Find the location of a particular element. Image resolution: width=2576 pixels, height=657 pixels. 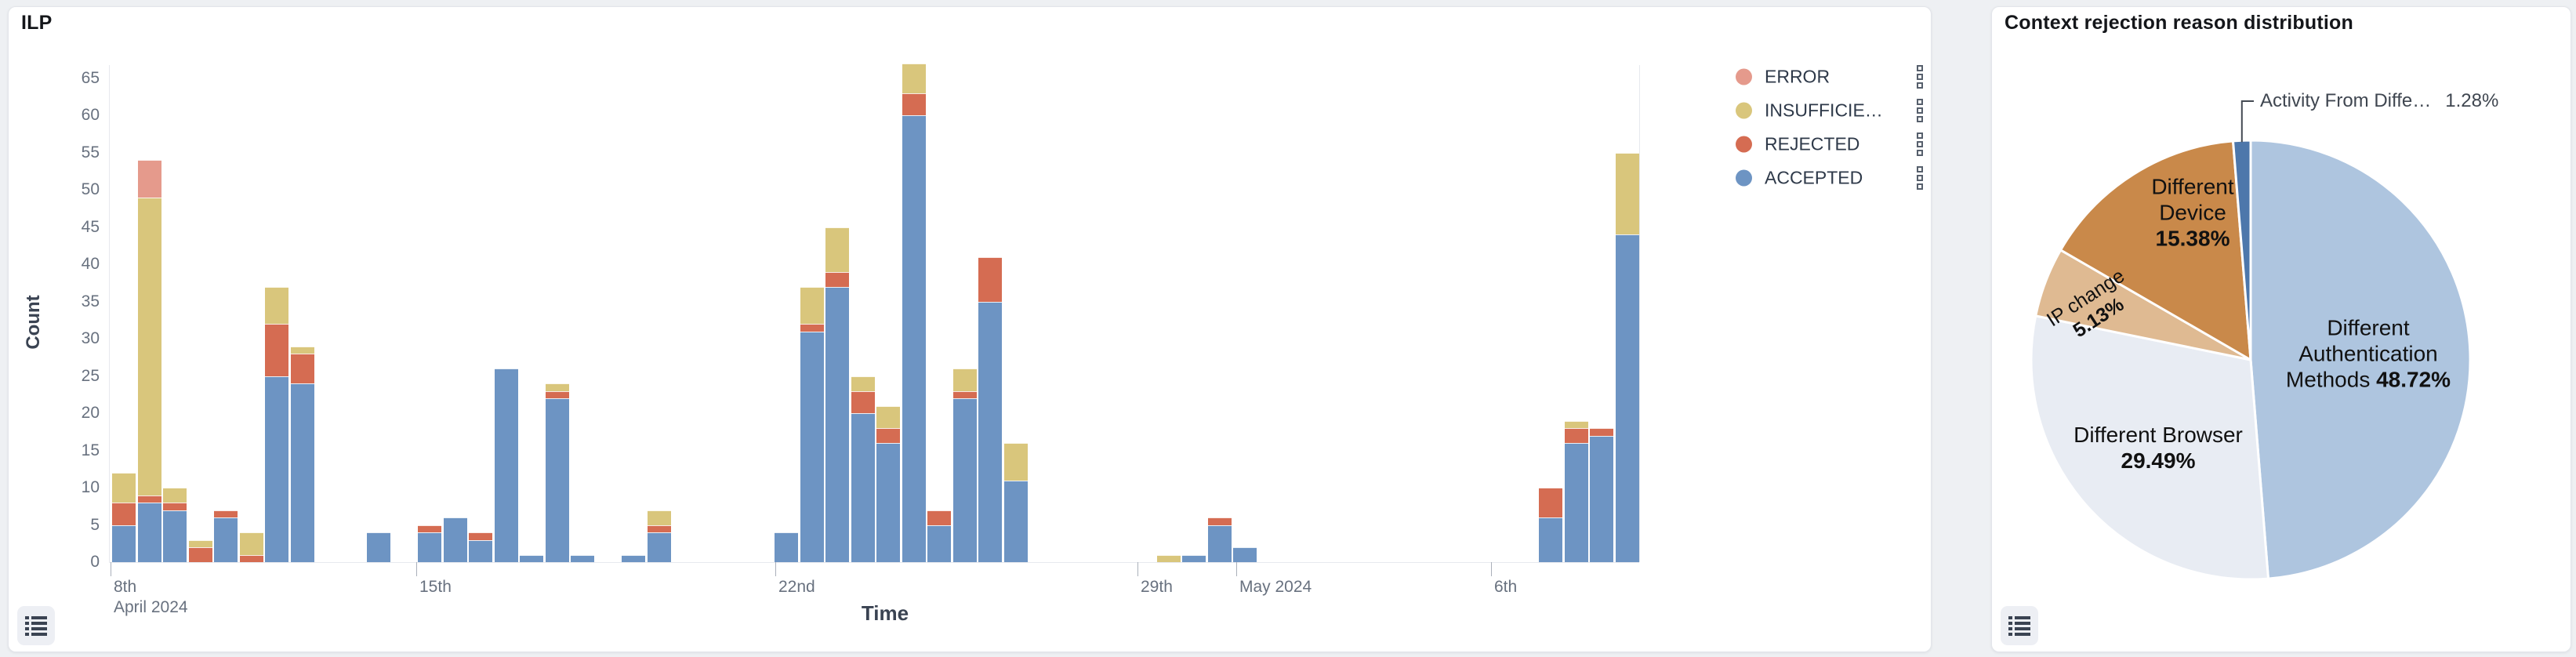

x-axis-line is located at coordinates (874, 562).